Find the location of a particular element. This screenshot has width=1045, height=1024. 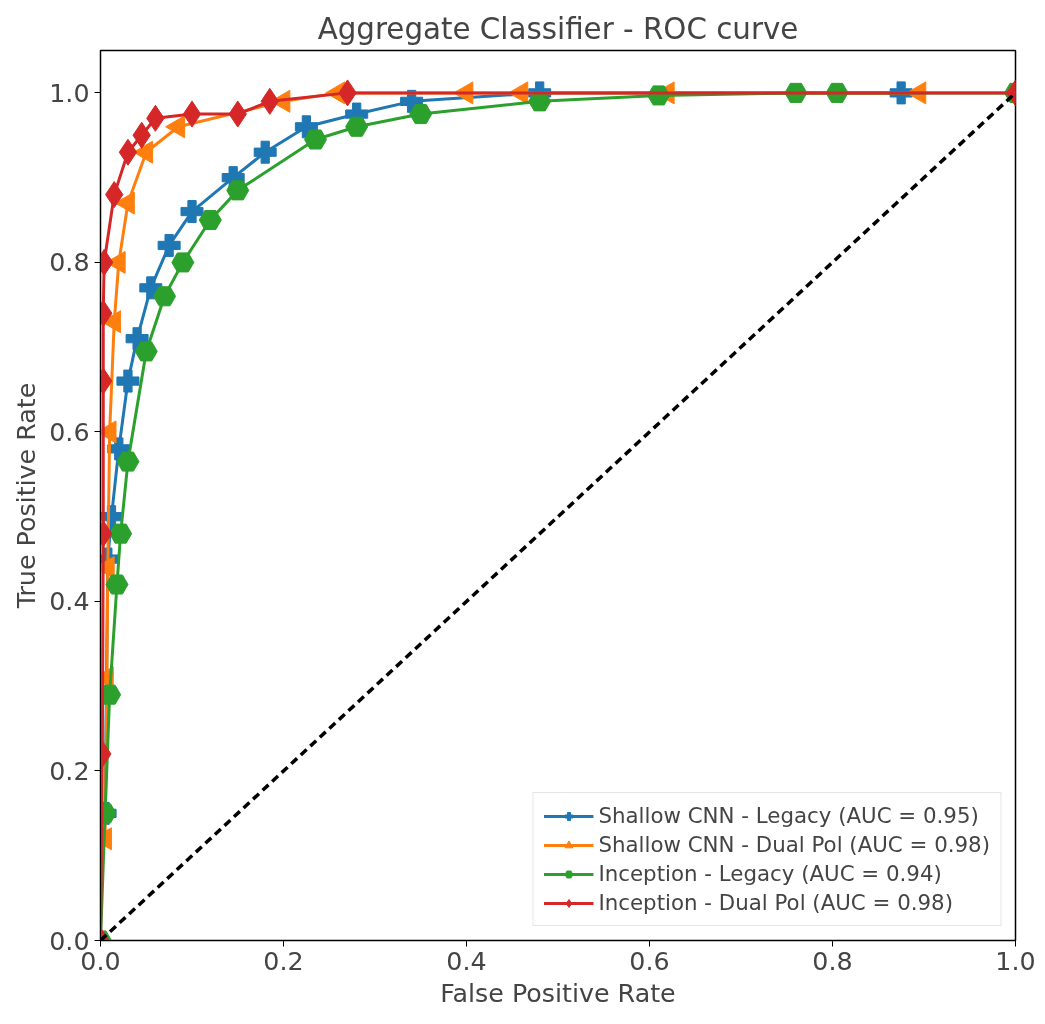

x-tick-label: 0.4 is located at coordinates (466, 960).